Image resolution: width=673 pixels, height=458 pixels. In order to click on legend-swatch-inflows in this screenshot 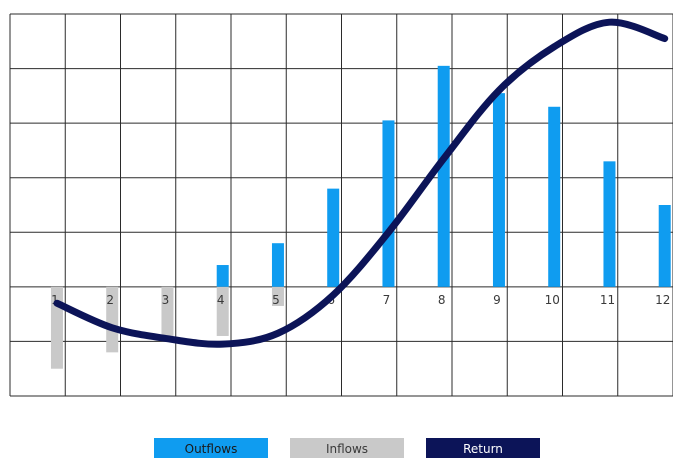, I will do `click(347, 448)`.